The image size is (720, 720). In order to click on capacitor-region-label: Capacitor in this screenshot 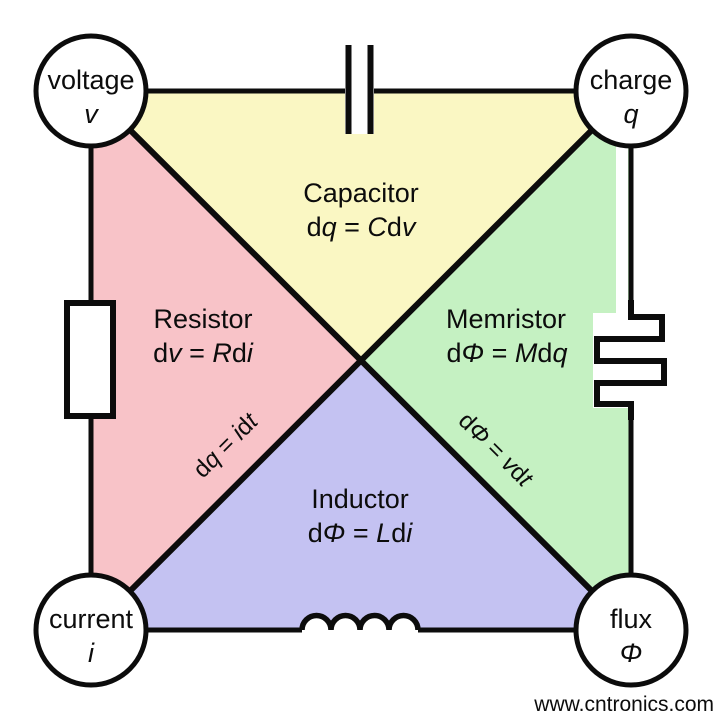, I will do `click(361, 193)`.